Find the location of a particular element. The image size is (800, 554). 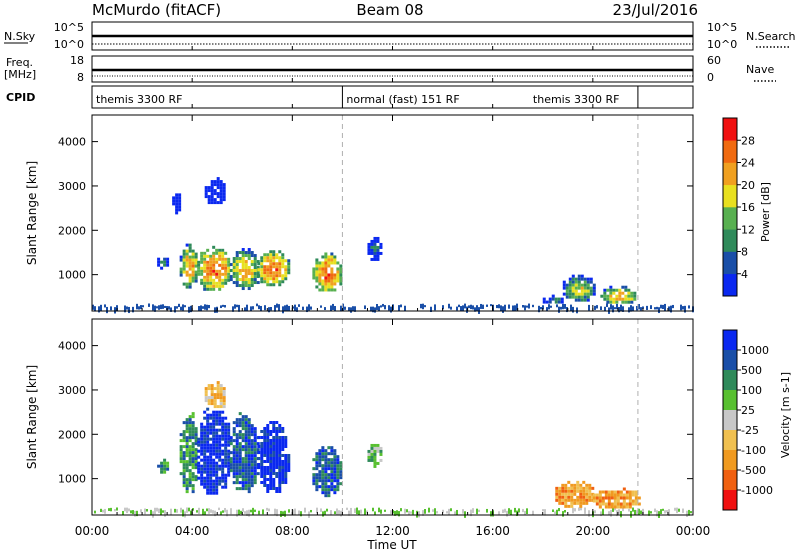

x-tick-label: 08:00 is located at coordinates (292, 531).